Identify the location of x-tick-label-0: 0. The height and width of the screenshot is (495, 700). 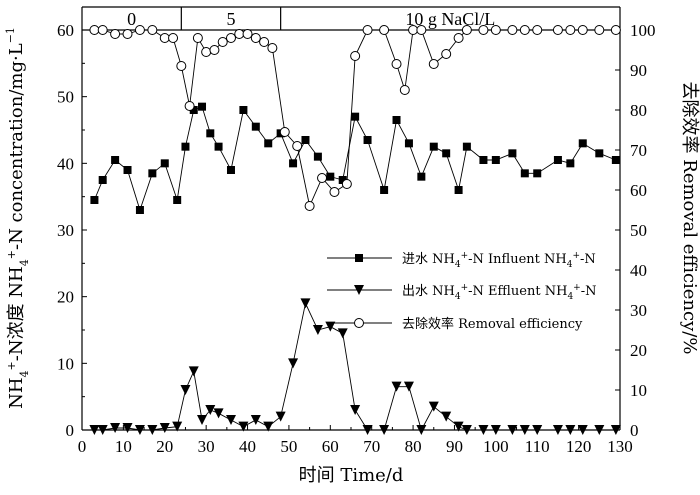
(82, 446).